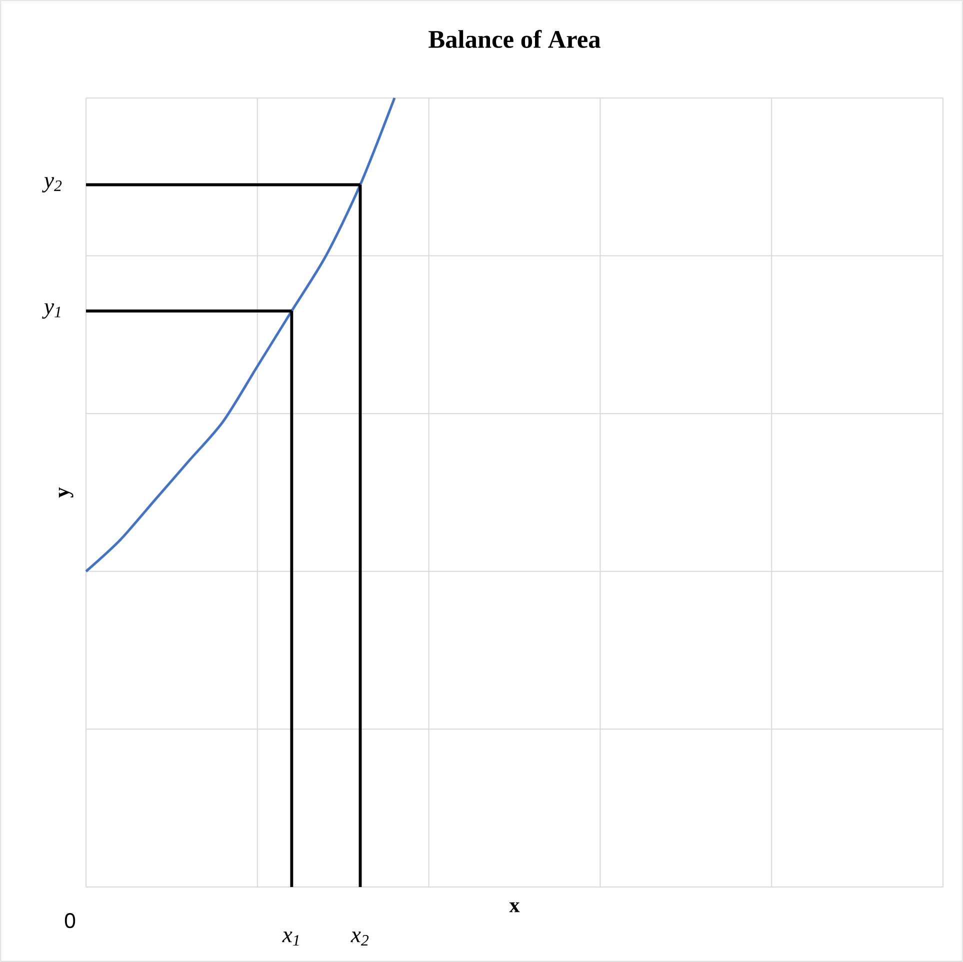  Describe the element at coordinates (359, 939) in the screenshot. I see `x-tick-label: x$_{2}$` at that location.